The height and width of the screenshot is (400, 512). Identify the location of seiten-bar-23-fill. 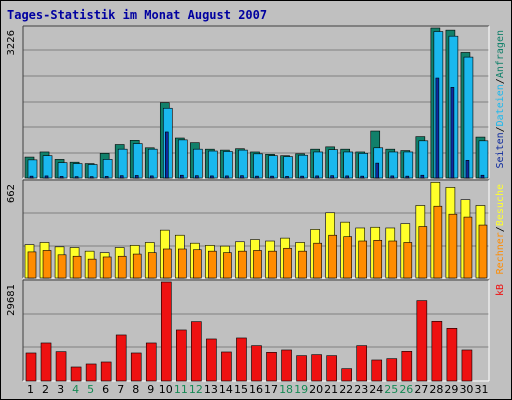
(362, 177).